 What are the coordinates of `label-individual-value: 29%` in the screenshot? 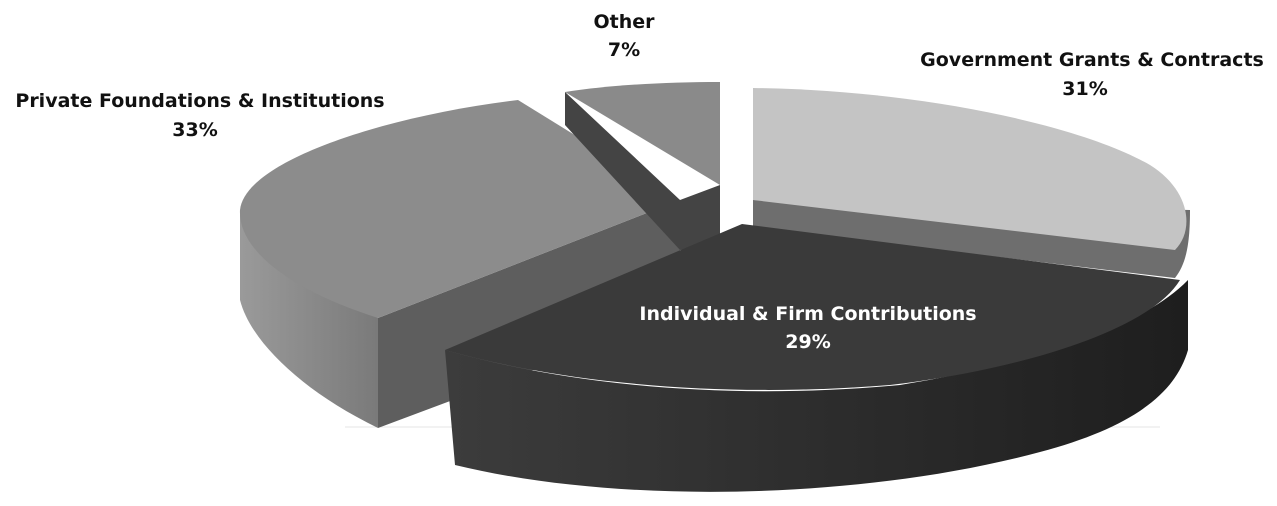 It's located at (807, 342).